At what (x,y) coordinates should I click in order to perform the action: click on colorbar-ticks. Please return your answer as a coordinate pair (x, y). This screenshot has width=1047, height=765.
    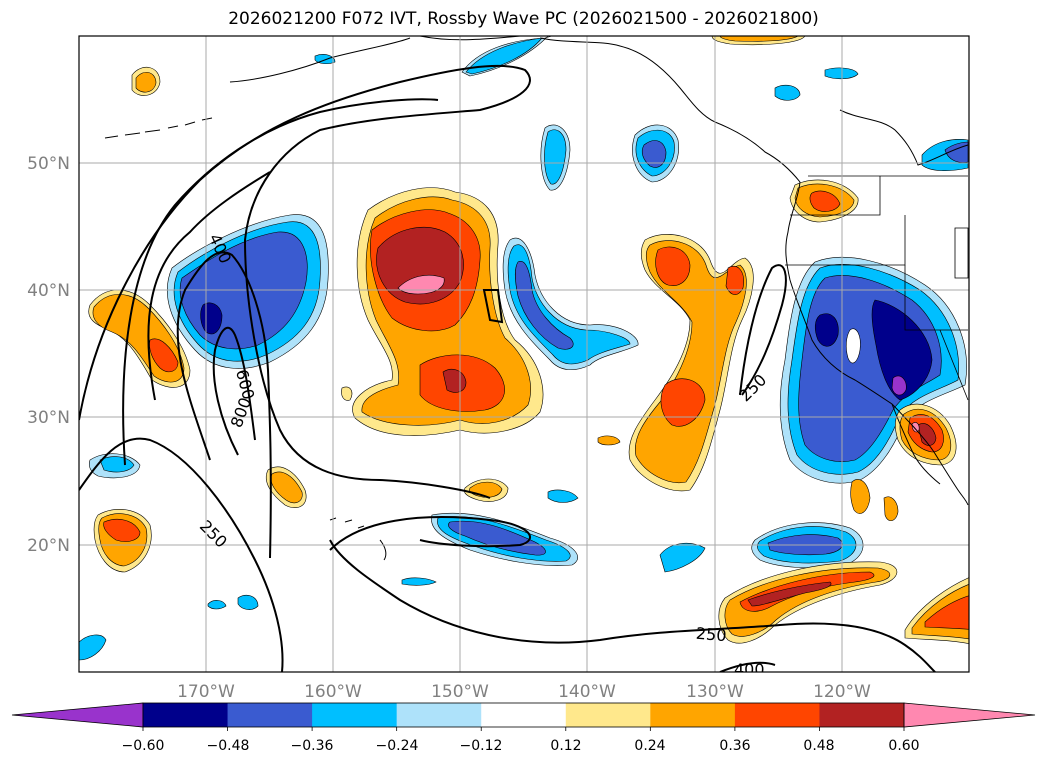
    Looking at the image, I should click on (523, 729).